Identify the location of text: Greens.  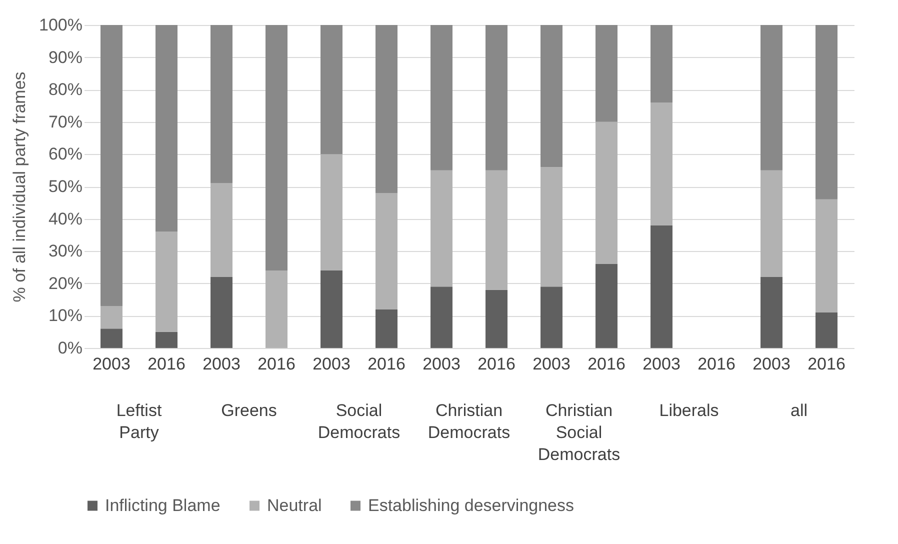
(249, 410).